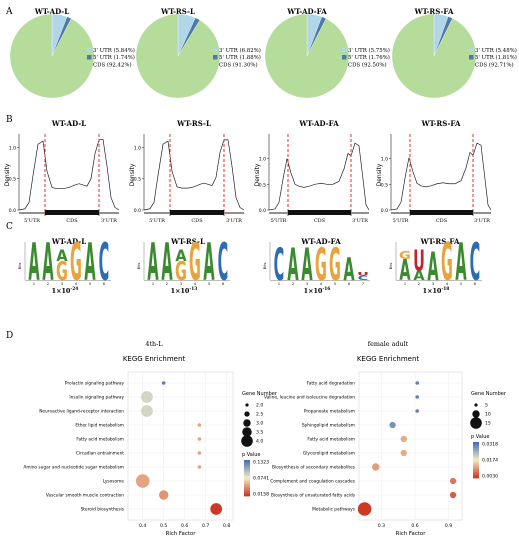 The height and width of the screenshot is (550, 519). I want to click on legend-size-label: 15, so click(488, 424).